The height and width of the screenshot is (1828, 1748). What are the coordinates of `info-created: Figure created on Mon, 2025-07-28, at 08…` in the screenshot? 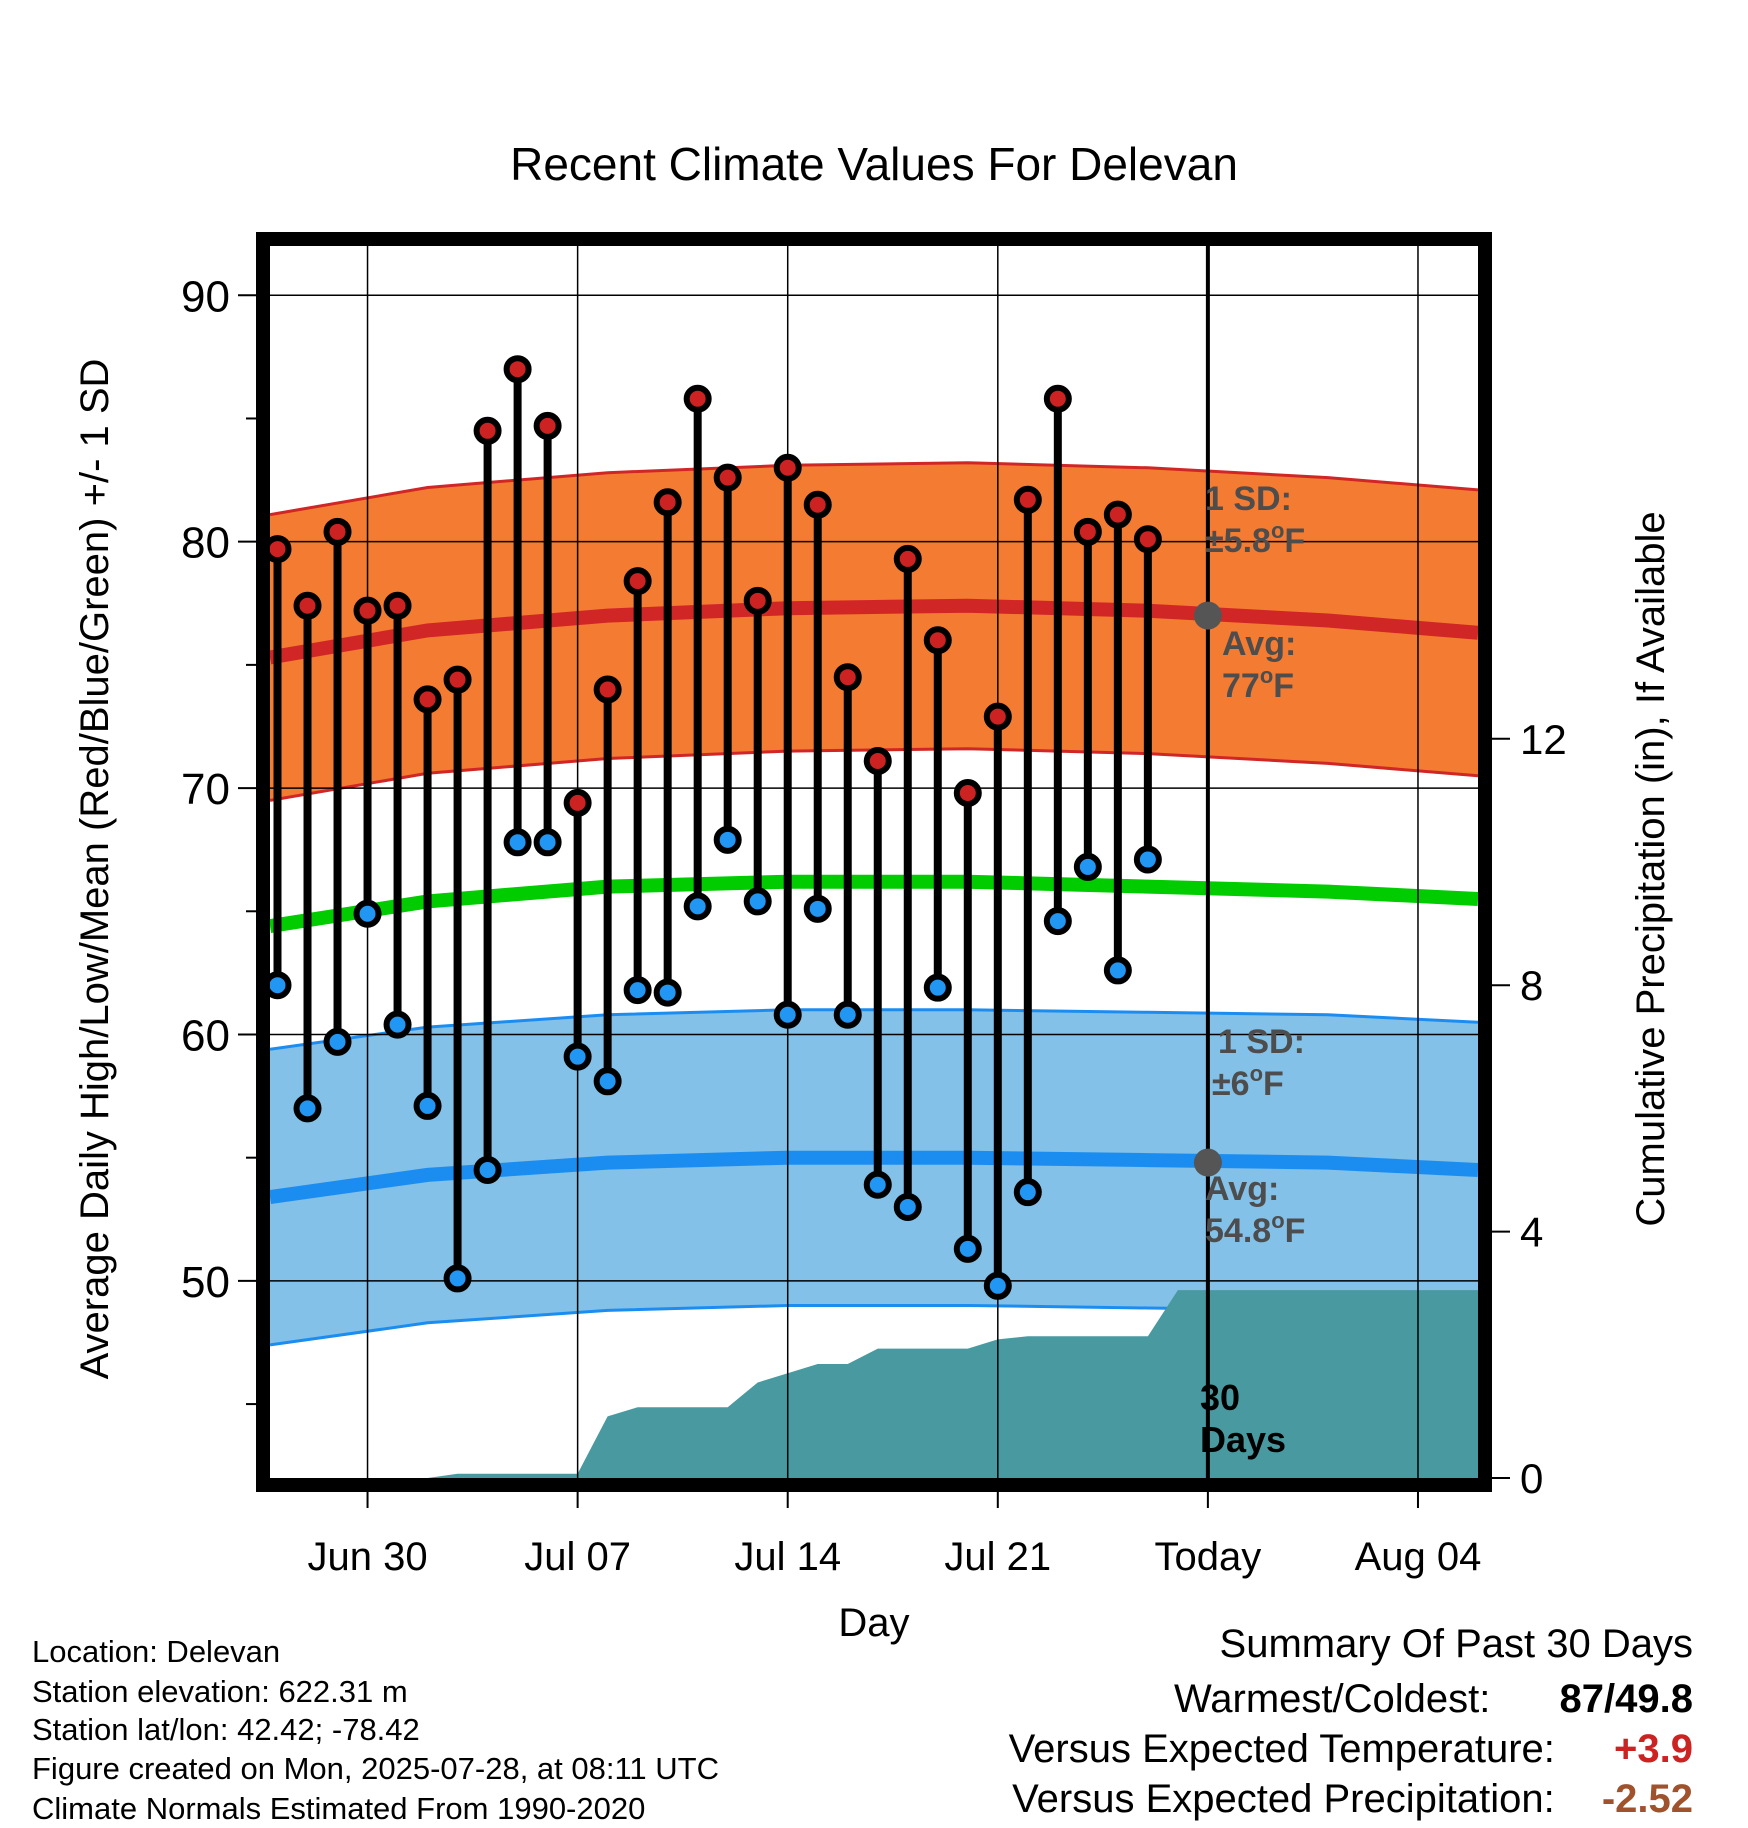 It's located at (375, 1768).